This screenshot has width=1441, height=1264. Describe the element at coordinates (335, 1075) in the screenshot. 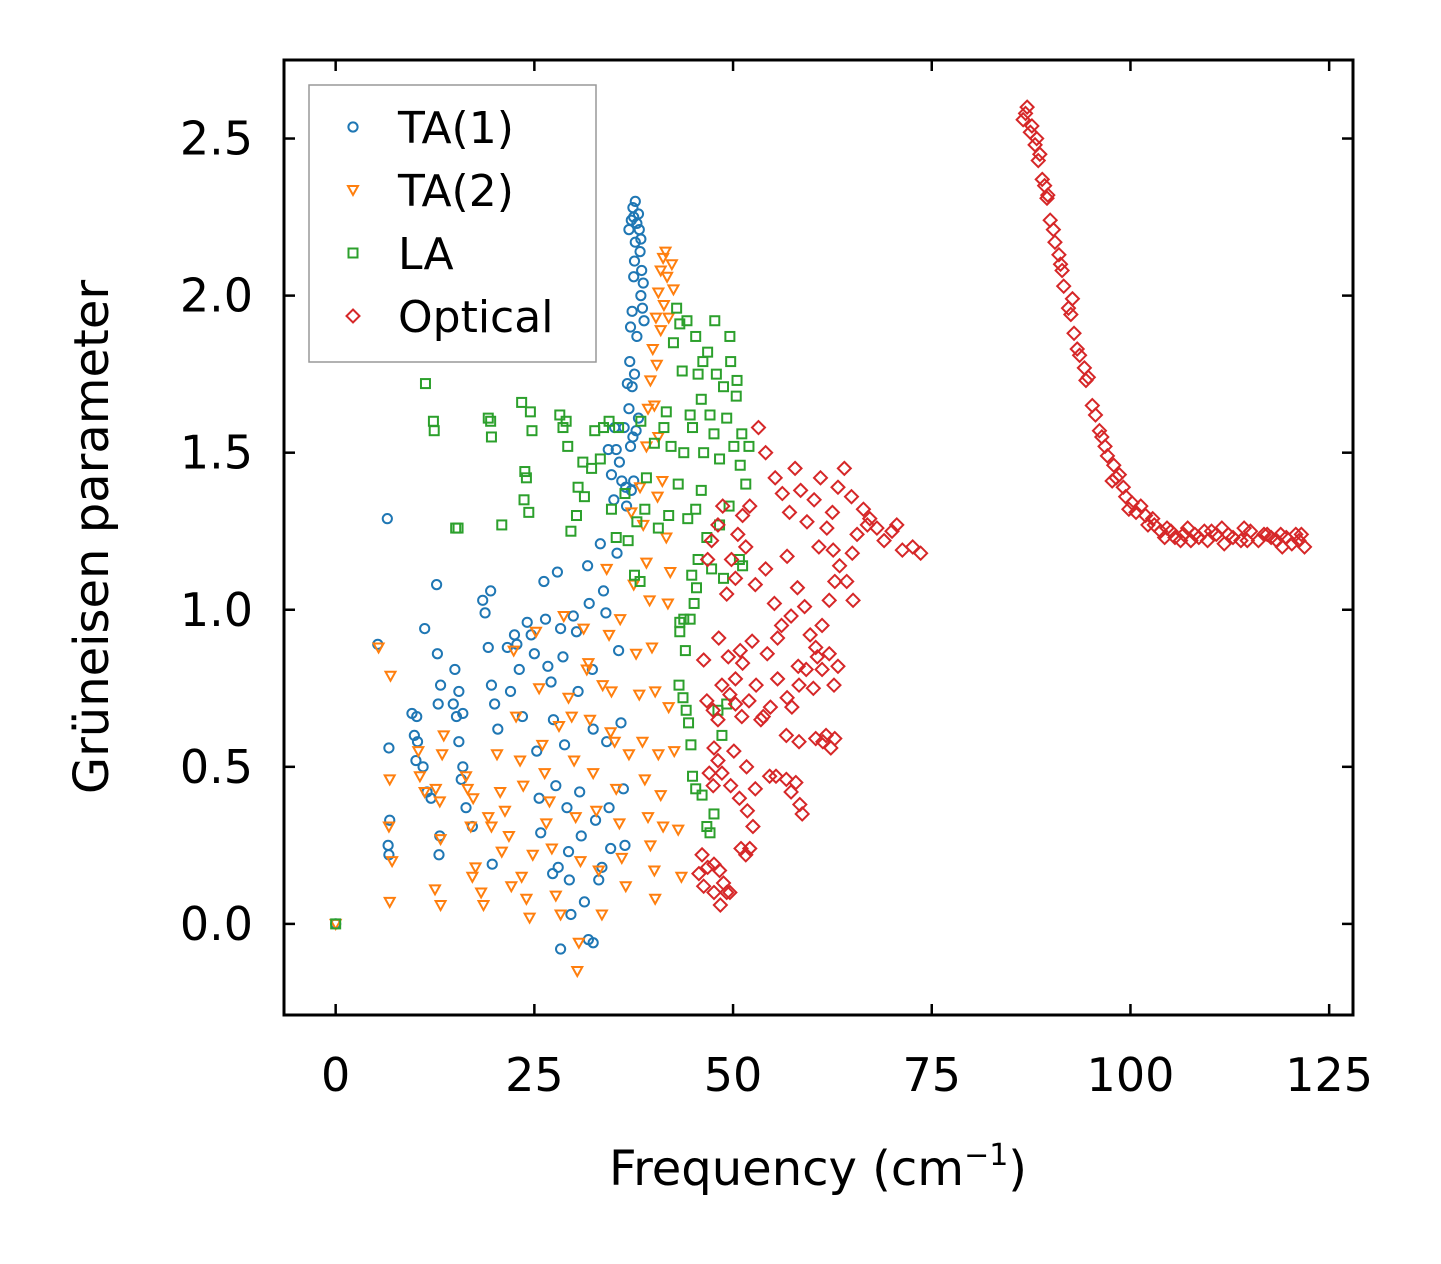

I see `x-tick-label: 0` at that location.